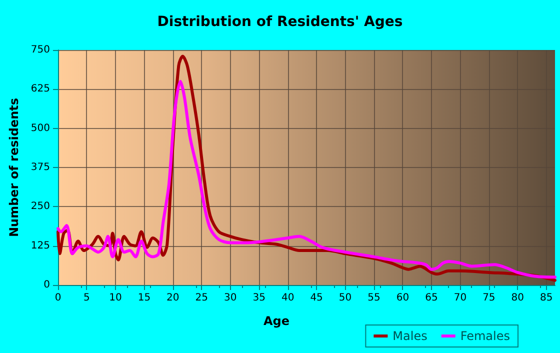 This screenshot has height=353, width=560. Describe the element at coordinates (485, 336) in the screenshot. I see `legend-label: Females` at that location.